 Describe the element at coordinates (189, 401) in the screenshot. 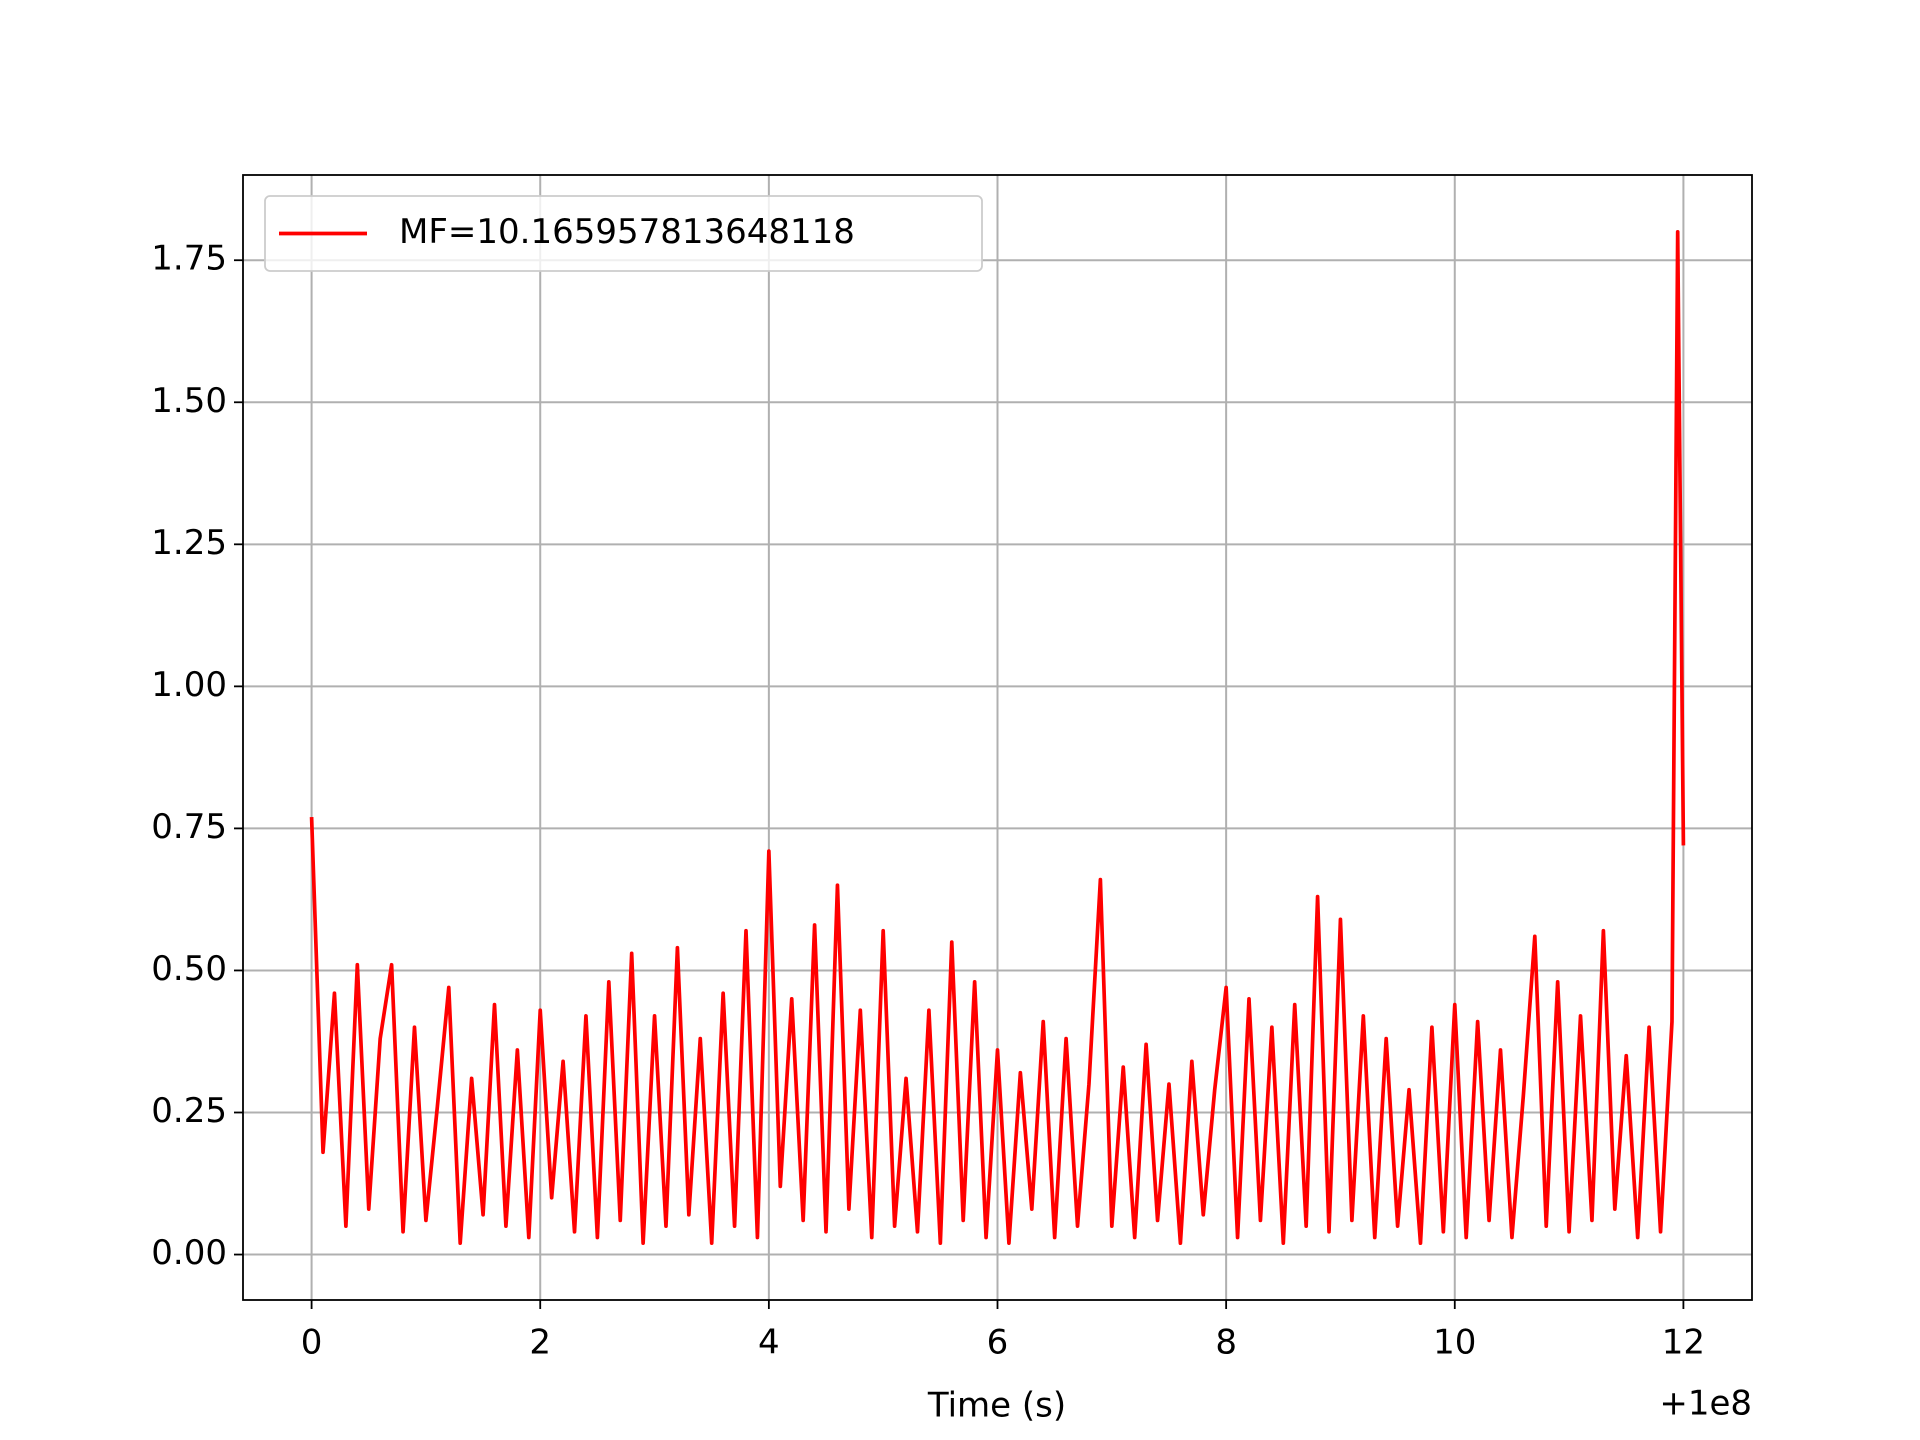

I see `y-tick-label: 1.50` at that location.